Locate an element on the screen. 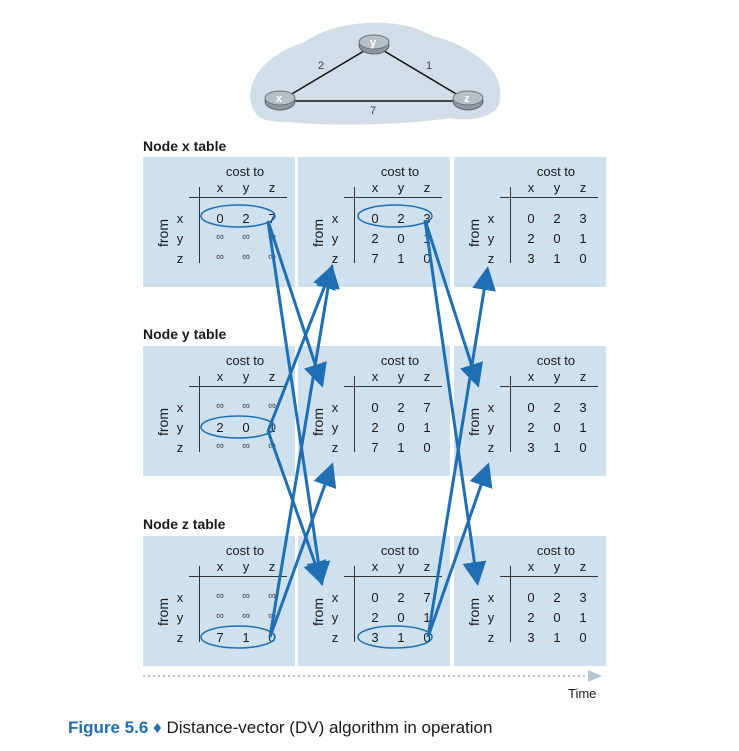 This screenshot has width=739, height=751. router-z-icon: z is located at coordinates (468, 100).